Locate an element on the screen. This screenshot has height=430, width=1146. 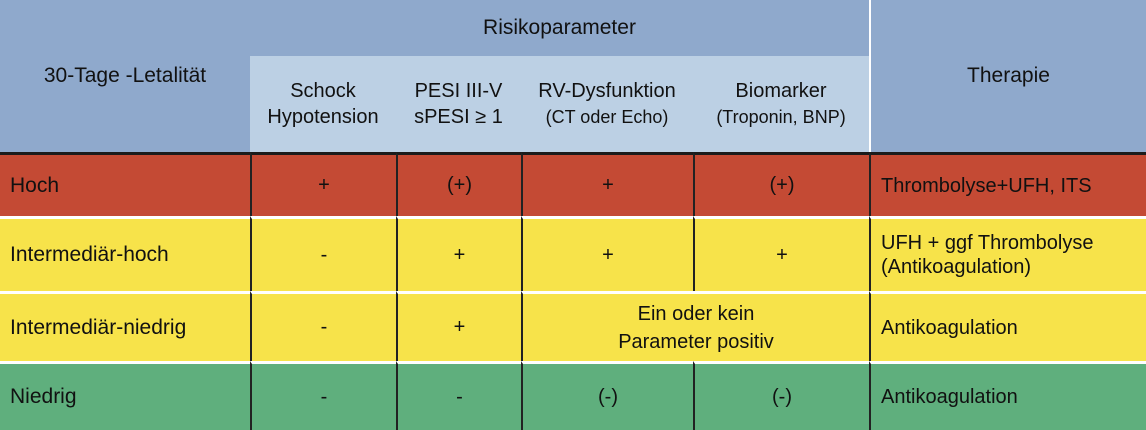
row-high-therapy-line1: Thrombolyse+UFH, ITS is located at coordinates (986, 185).